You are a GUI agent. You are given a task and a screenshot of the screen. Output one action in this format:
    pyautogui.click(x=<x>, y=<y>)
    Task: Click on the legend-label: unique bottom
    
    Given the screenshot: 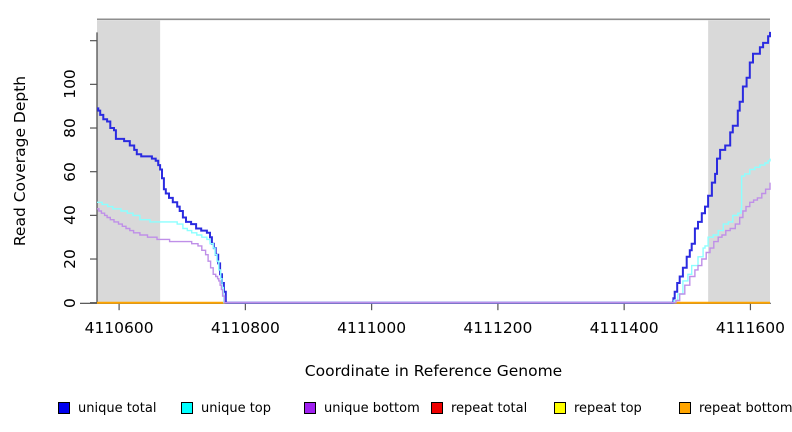 What is the action you would take?
    pyautogui.click(x=372, y=408)
    